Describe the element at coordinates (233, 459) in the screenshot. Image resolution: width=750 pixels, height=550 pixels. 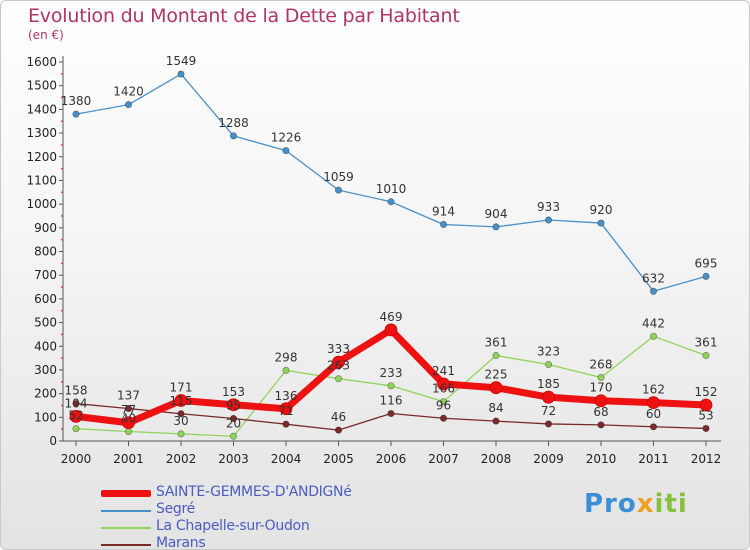
I see `x-tick-label: 2003` at that location.